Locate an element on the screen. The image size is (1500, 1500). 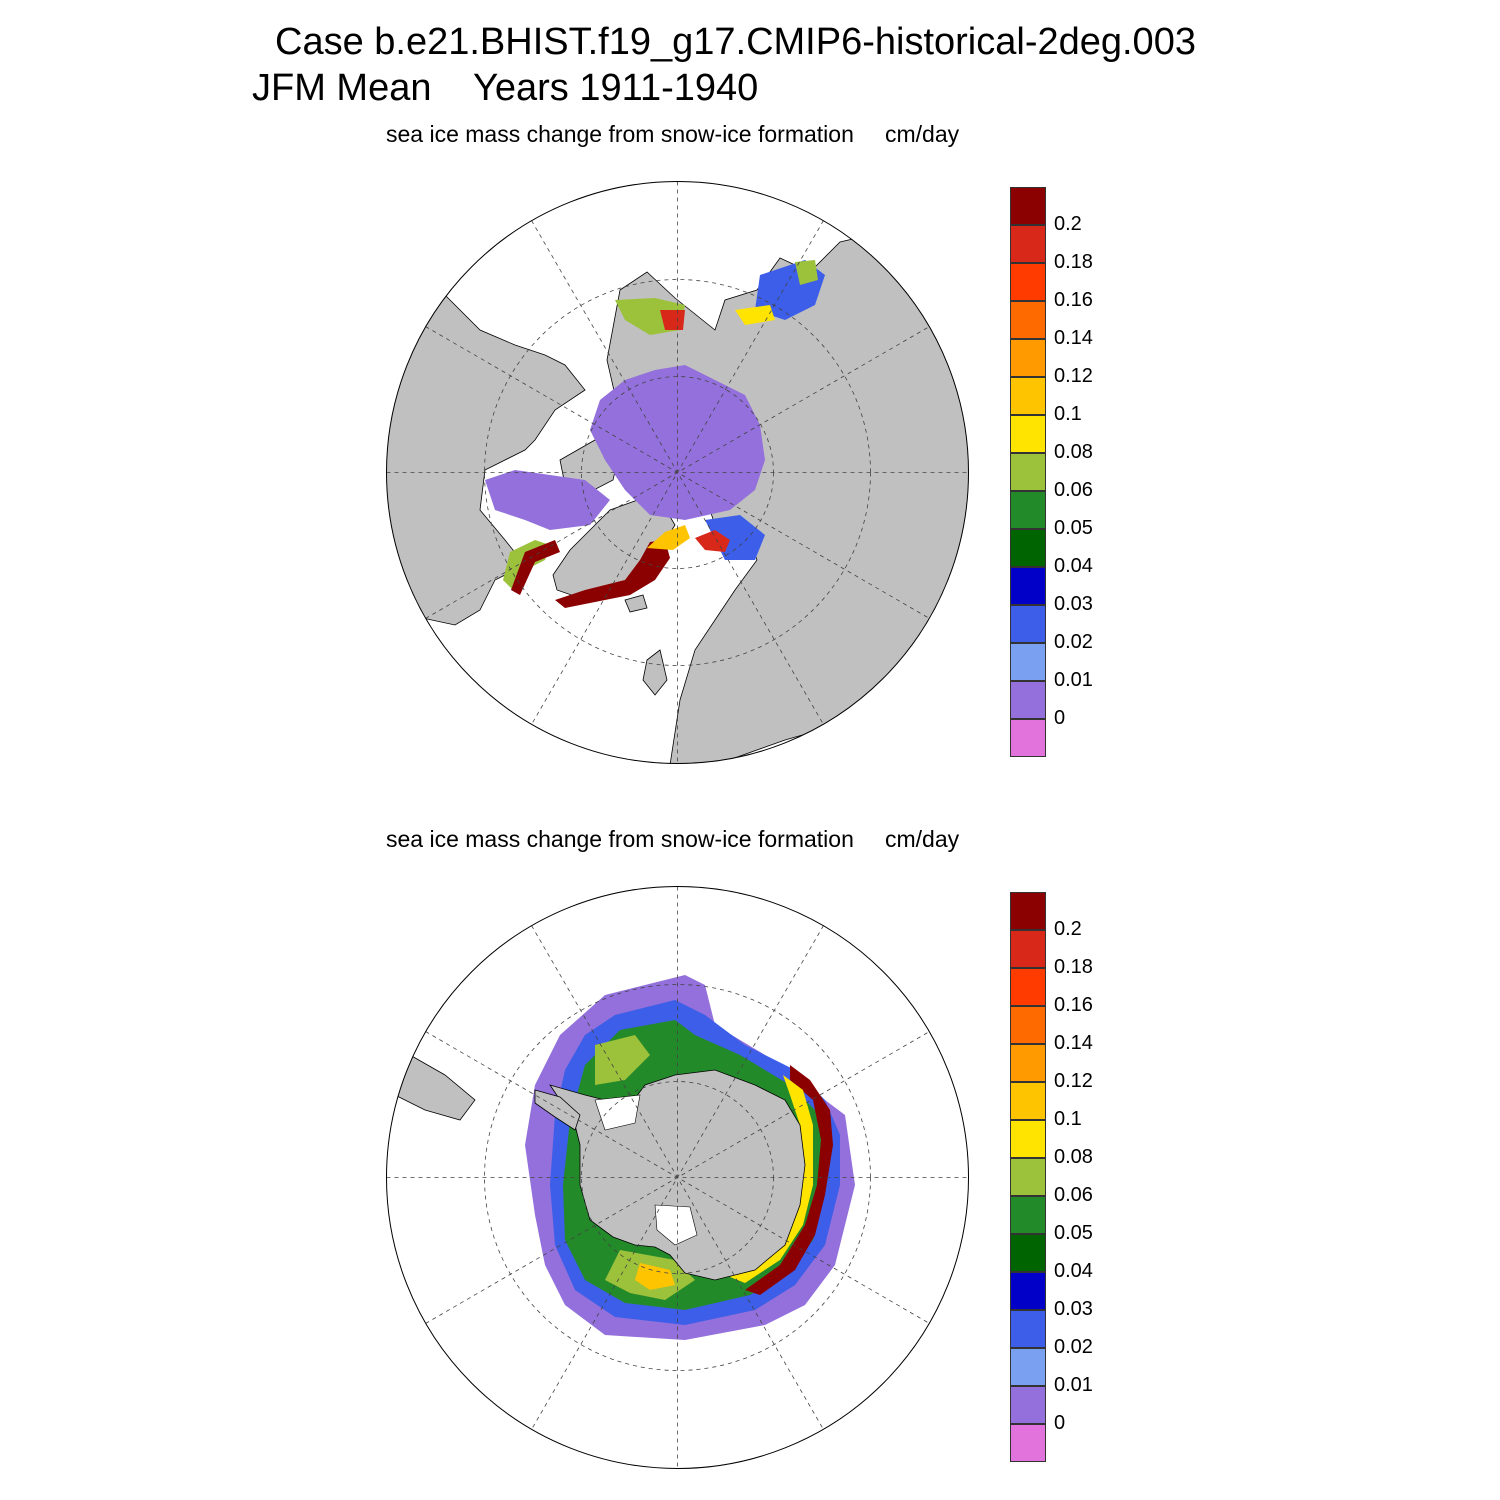
south-ice-weddell-orange is located at coordinates (655, 1276).